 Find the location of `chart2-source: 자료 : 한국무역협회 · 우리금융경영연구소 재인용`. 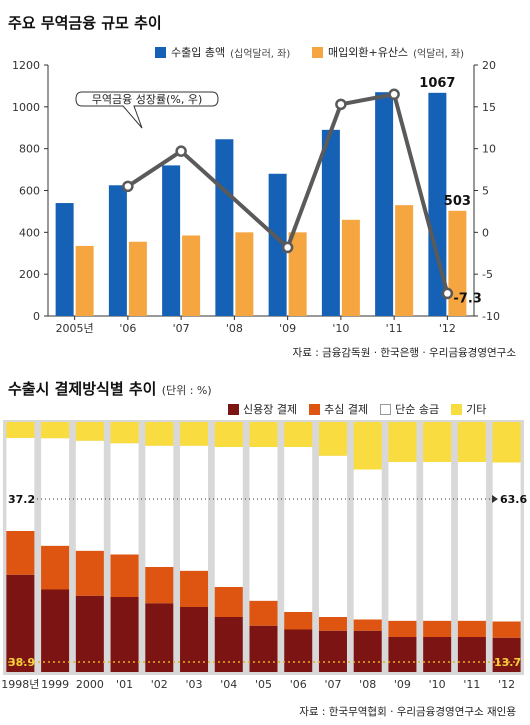

chart2-source: 자료 : 한국무역협회 · 우리금융경영연구소 재인용 is located at coordinates (407, 712).